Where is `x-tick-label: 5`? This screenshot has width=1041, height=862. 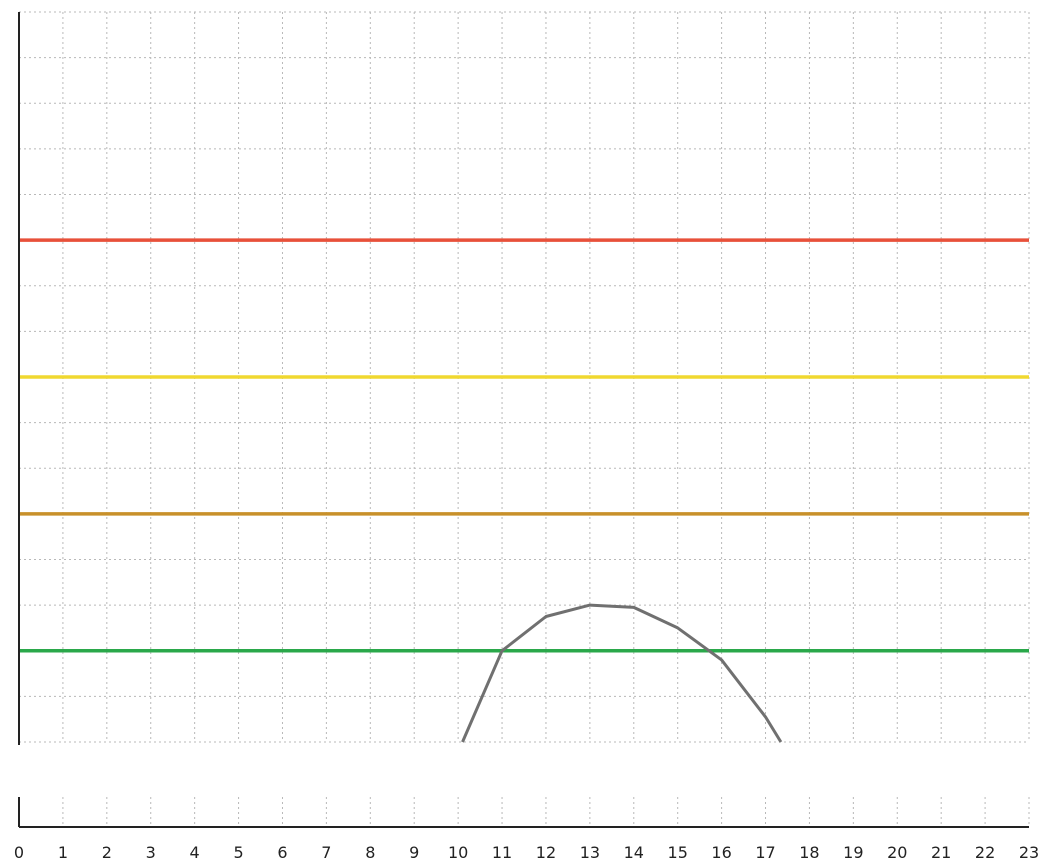 x-tick-label: 5 is located at coordinates (238, 852).